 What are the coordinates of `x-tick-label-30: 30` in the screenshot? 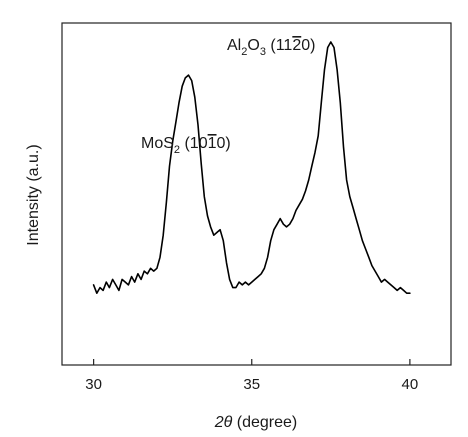 It's located at (93, 384).